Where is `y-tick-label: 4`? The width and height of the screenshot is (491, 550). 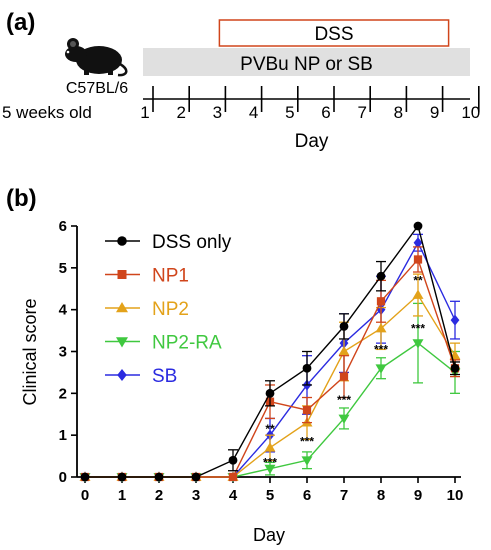 y-tick-label: 4 is located at coordinates (63, 310).